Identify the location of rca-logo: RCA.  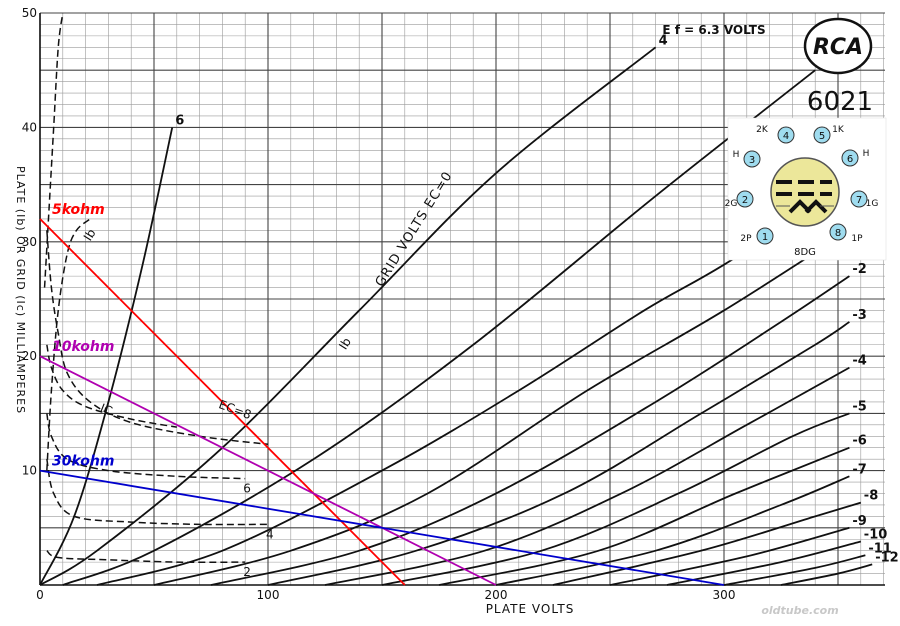
(838, 46).